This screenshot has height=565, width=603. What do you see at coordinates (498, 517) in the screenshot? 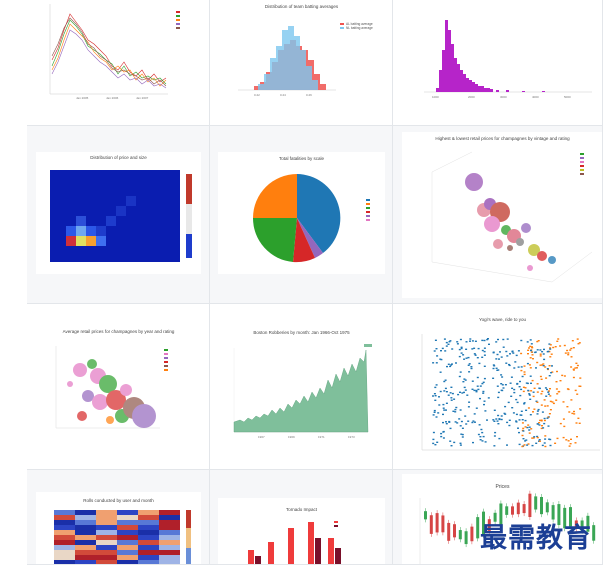
I see `gallery-cell-candlestick: Prices` at bounding box center [498, 517].